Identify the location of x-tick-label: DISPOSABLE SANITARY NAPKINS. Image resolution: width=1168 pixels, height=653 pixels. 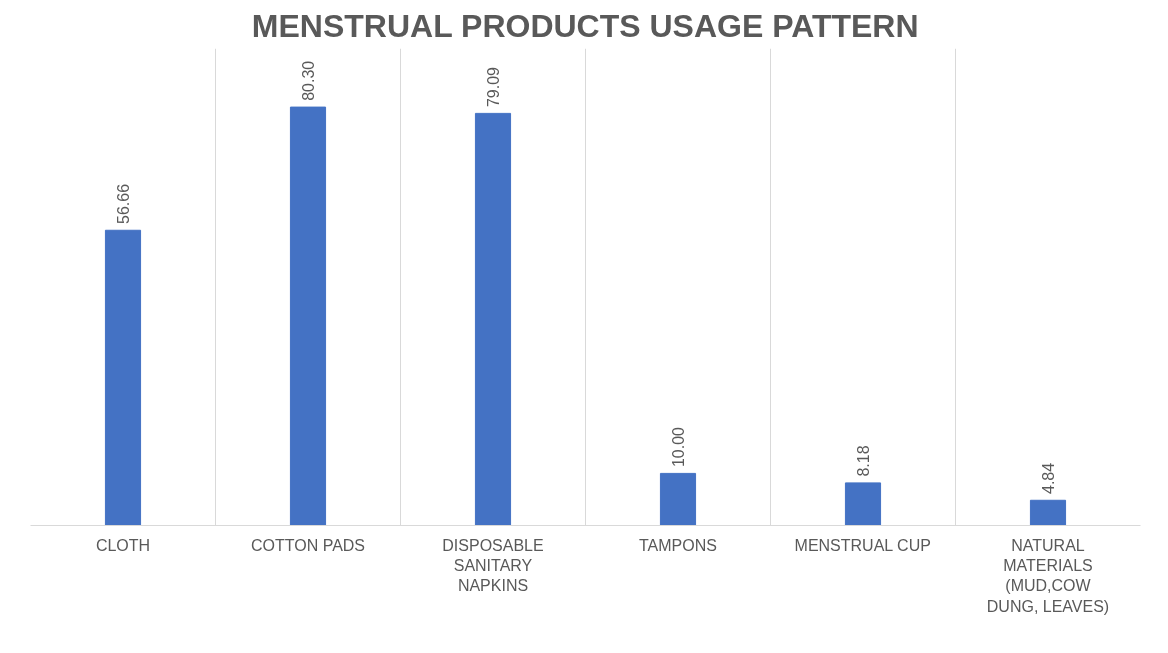
(493, 565).